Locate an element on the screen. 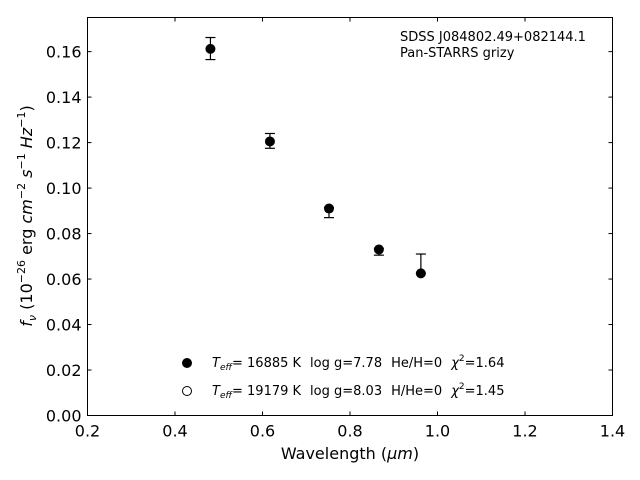  y-tick-label: 0.10 is located at coordinates (64, 188).